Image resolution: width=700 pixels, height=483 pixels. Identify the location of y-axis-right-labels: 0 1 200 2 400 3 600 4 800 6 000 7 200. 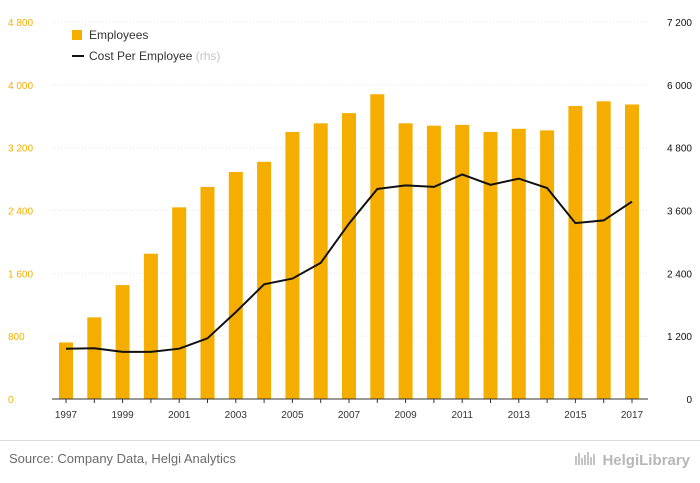
(679, 212).